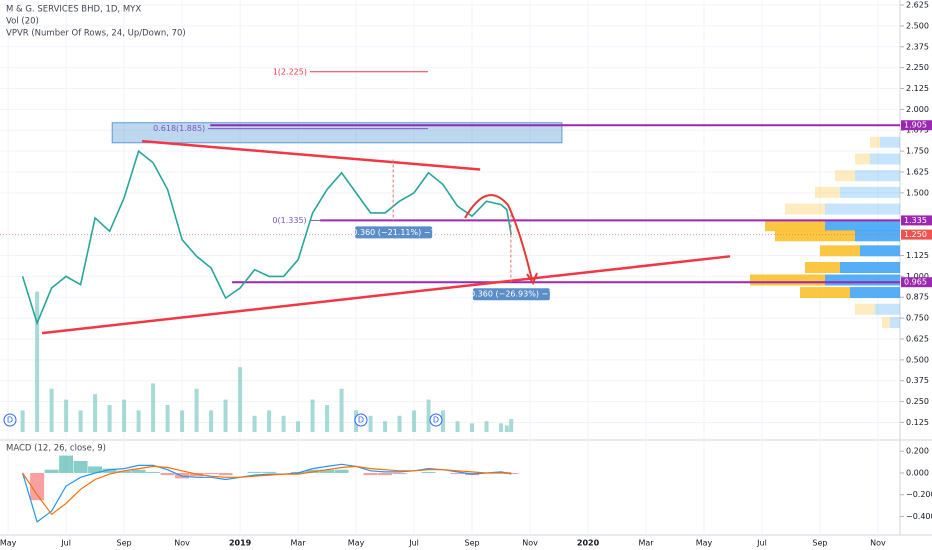  Describe the element at coordinates (498, 237) in the screenshot. I see `curved-arrow` at that location.